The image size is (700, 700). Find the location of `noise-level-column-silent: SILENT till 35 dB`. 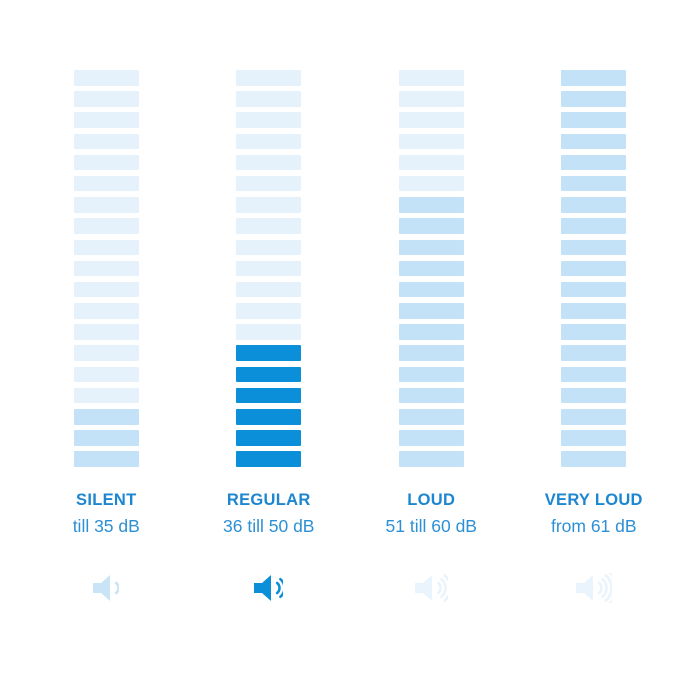

noise-level-column-silent: SILENT till 35 dB is located at coordinates (106, 336).